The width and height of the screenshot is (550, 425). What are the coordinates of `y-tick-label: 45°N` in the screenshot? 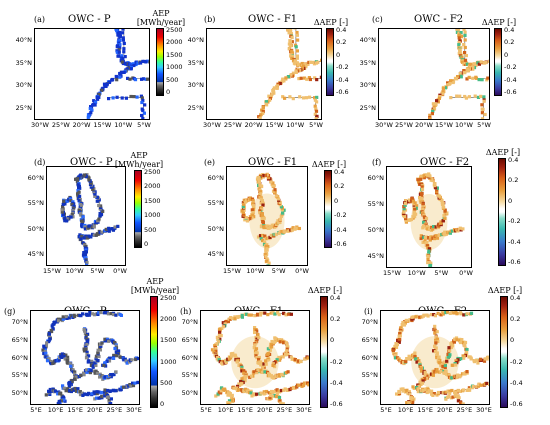 It's located at (375, 256).